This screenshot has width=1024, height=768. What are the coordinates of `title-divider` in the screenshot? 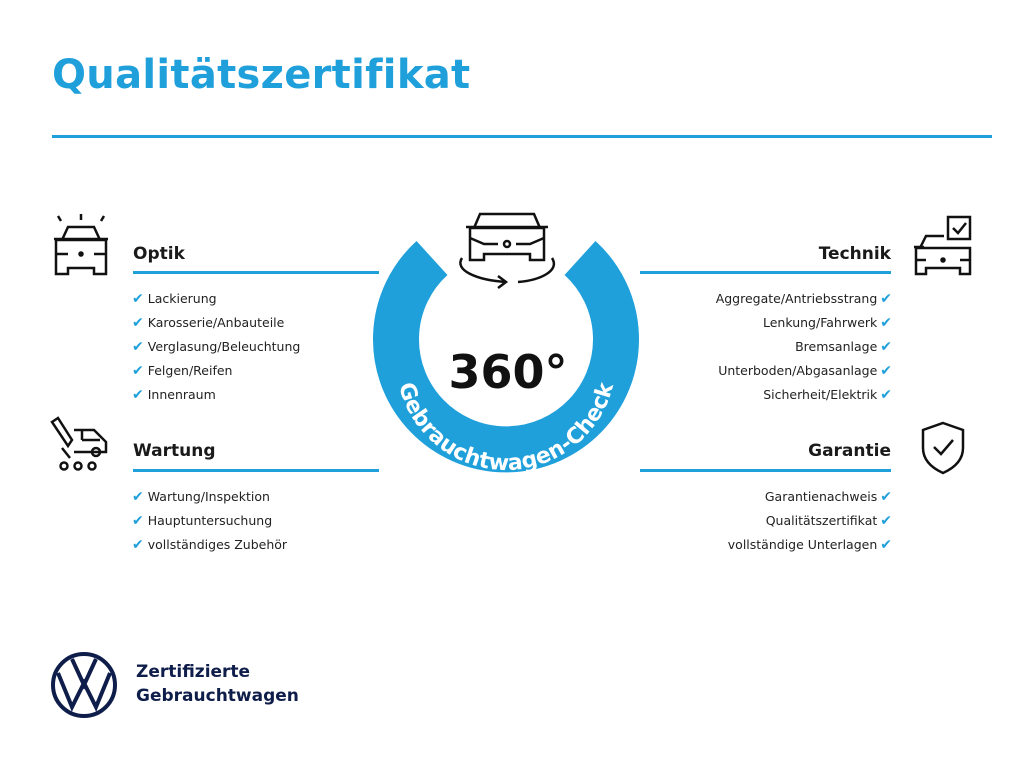 It's located at (522, 136).